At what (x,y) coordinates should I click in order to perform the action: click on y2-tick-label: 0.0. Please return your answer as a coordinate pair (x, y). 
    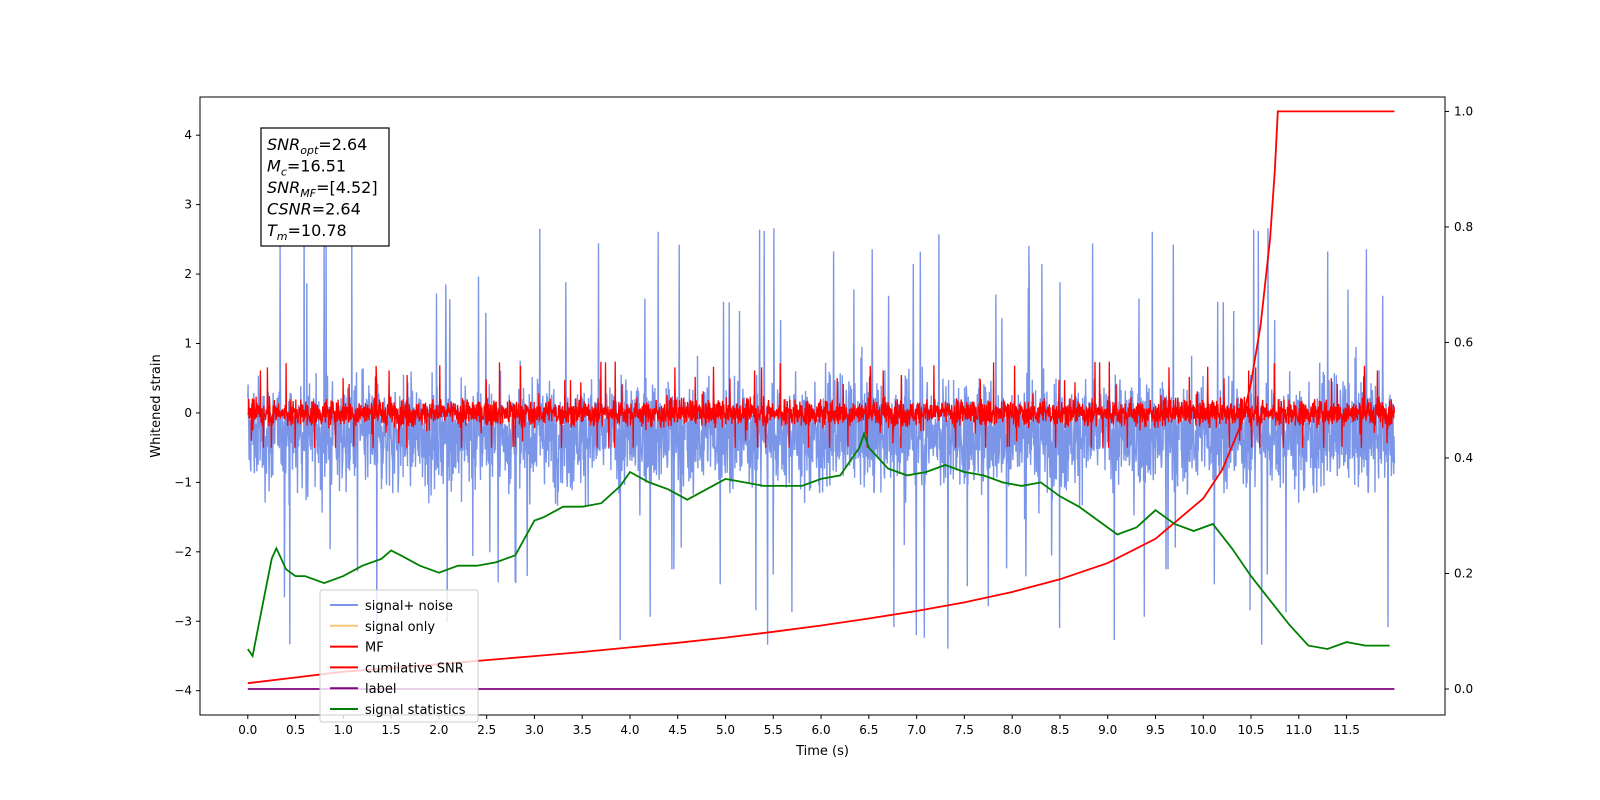
    Looking at the image, I should click on (1463, 689).